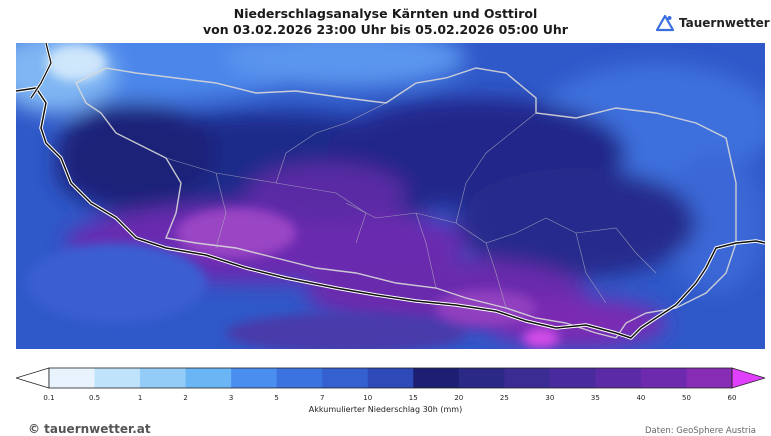  What do you see at coordinates (504, 398) in the screenshot?
I see `colorbar-tick-label: 25` at bounding box center [504, 398].